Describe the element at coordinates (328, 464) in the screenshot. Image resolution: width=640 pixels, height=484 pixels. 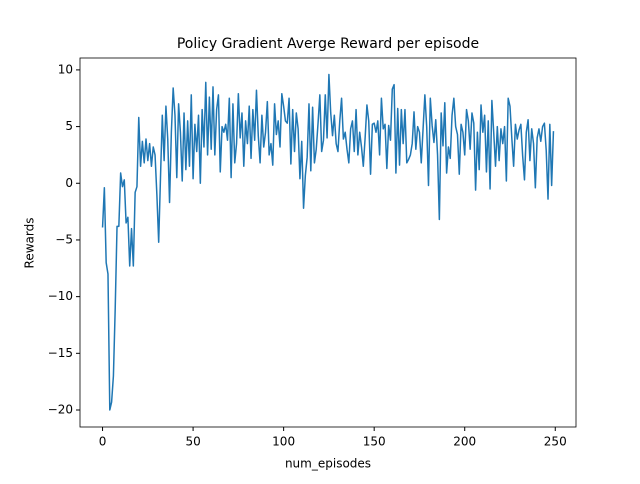
I see `x-axis-label: num_episodes` at that location.